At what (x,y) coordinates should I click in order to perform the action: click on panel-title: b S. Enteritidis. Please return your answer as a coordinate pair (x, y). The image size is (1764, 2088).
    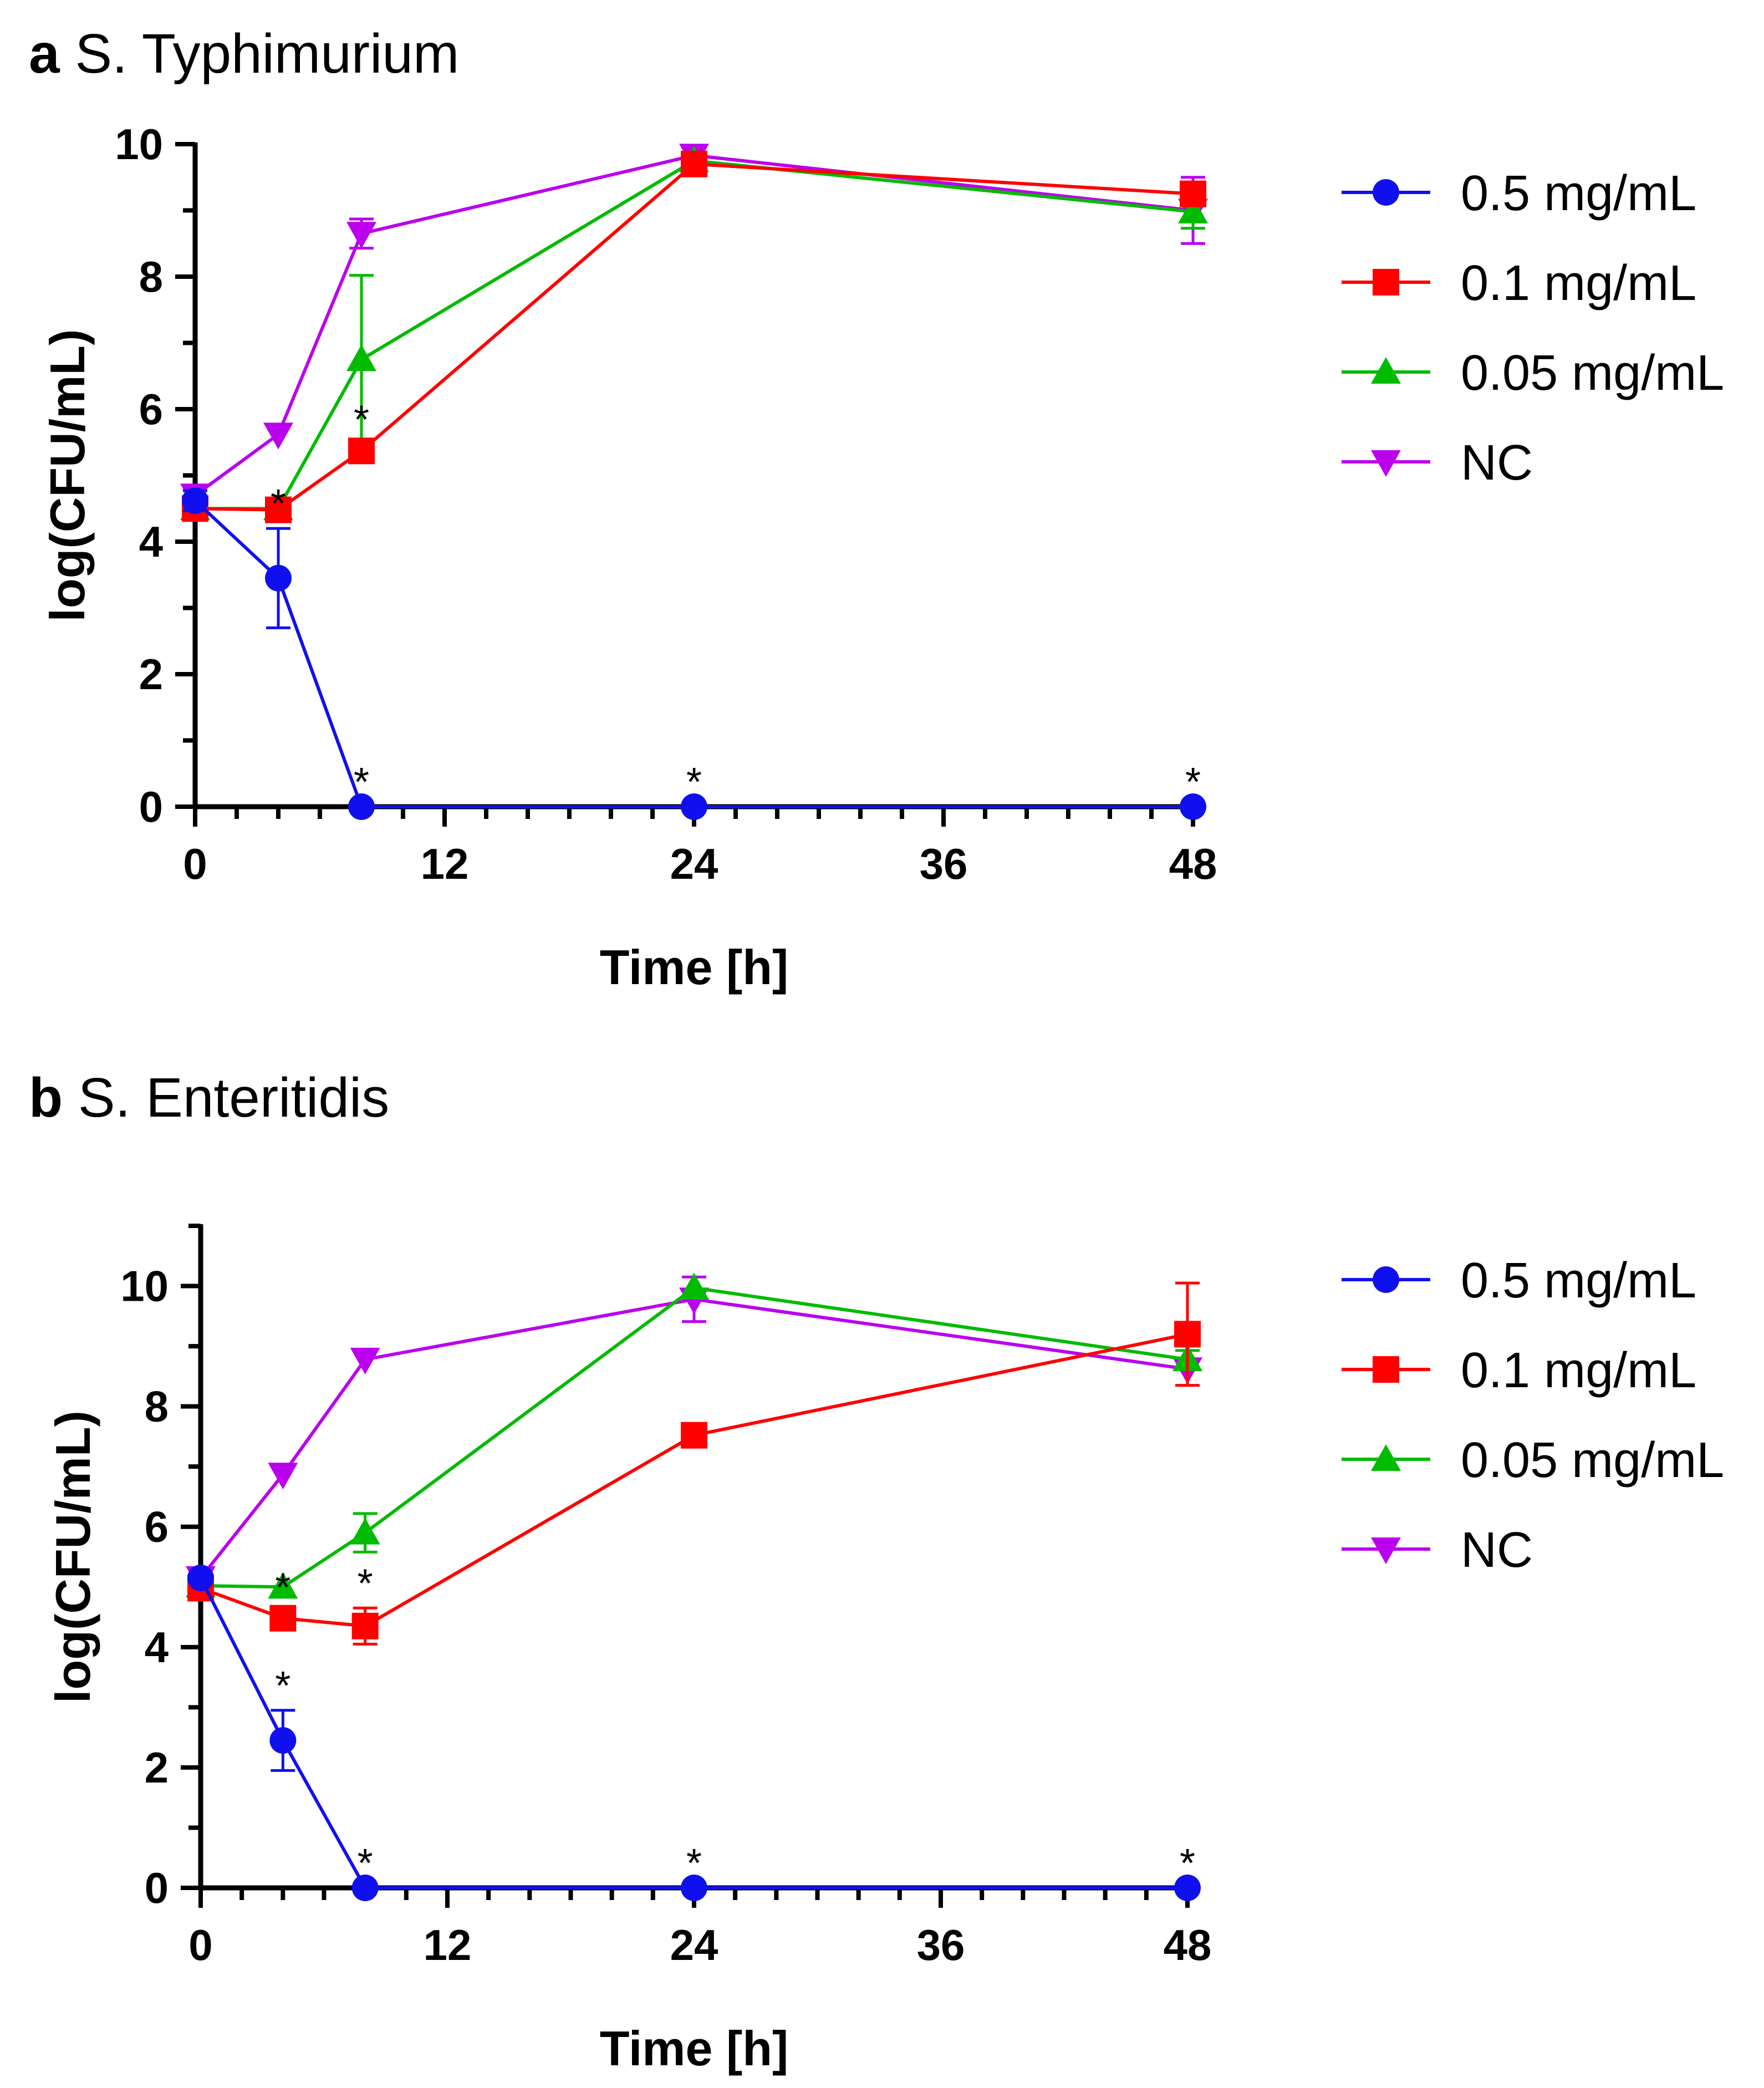
    Looking at the image, I should click on (209, 1098).